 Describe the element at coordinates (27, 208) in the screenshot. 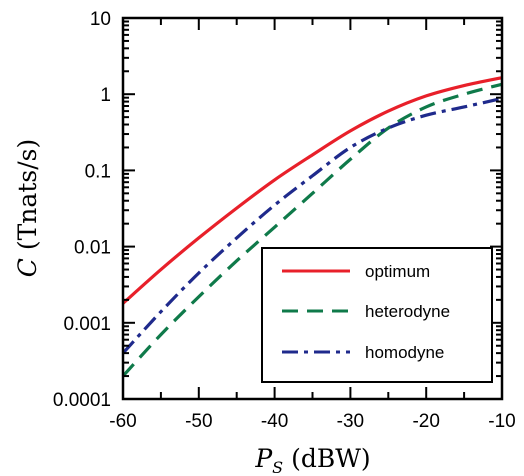

I see `y-axis-label: C (Tnats/s)` at that location.